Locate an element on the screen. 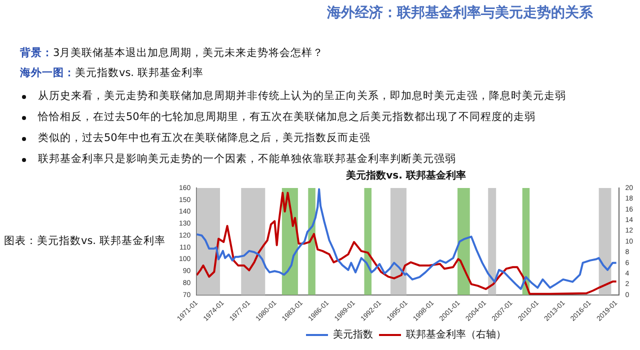 This screenshot has height=350, width=640. chart-subtitle: 美元指数vs. 联邦基金利率 is located at coordinates (405, 176).